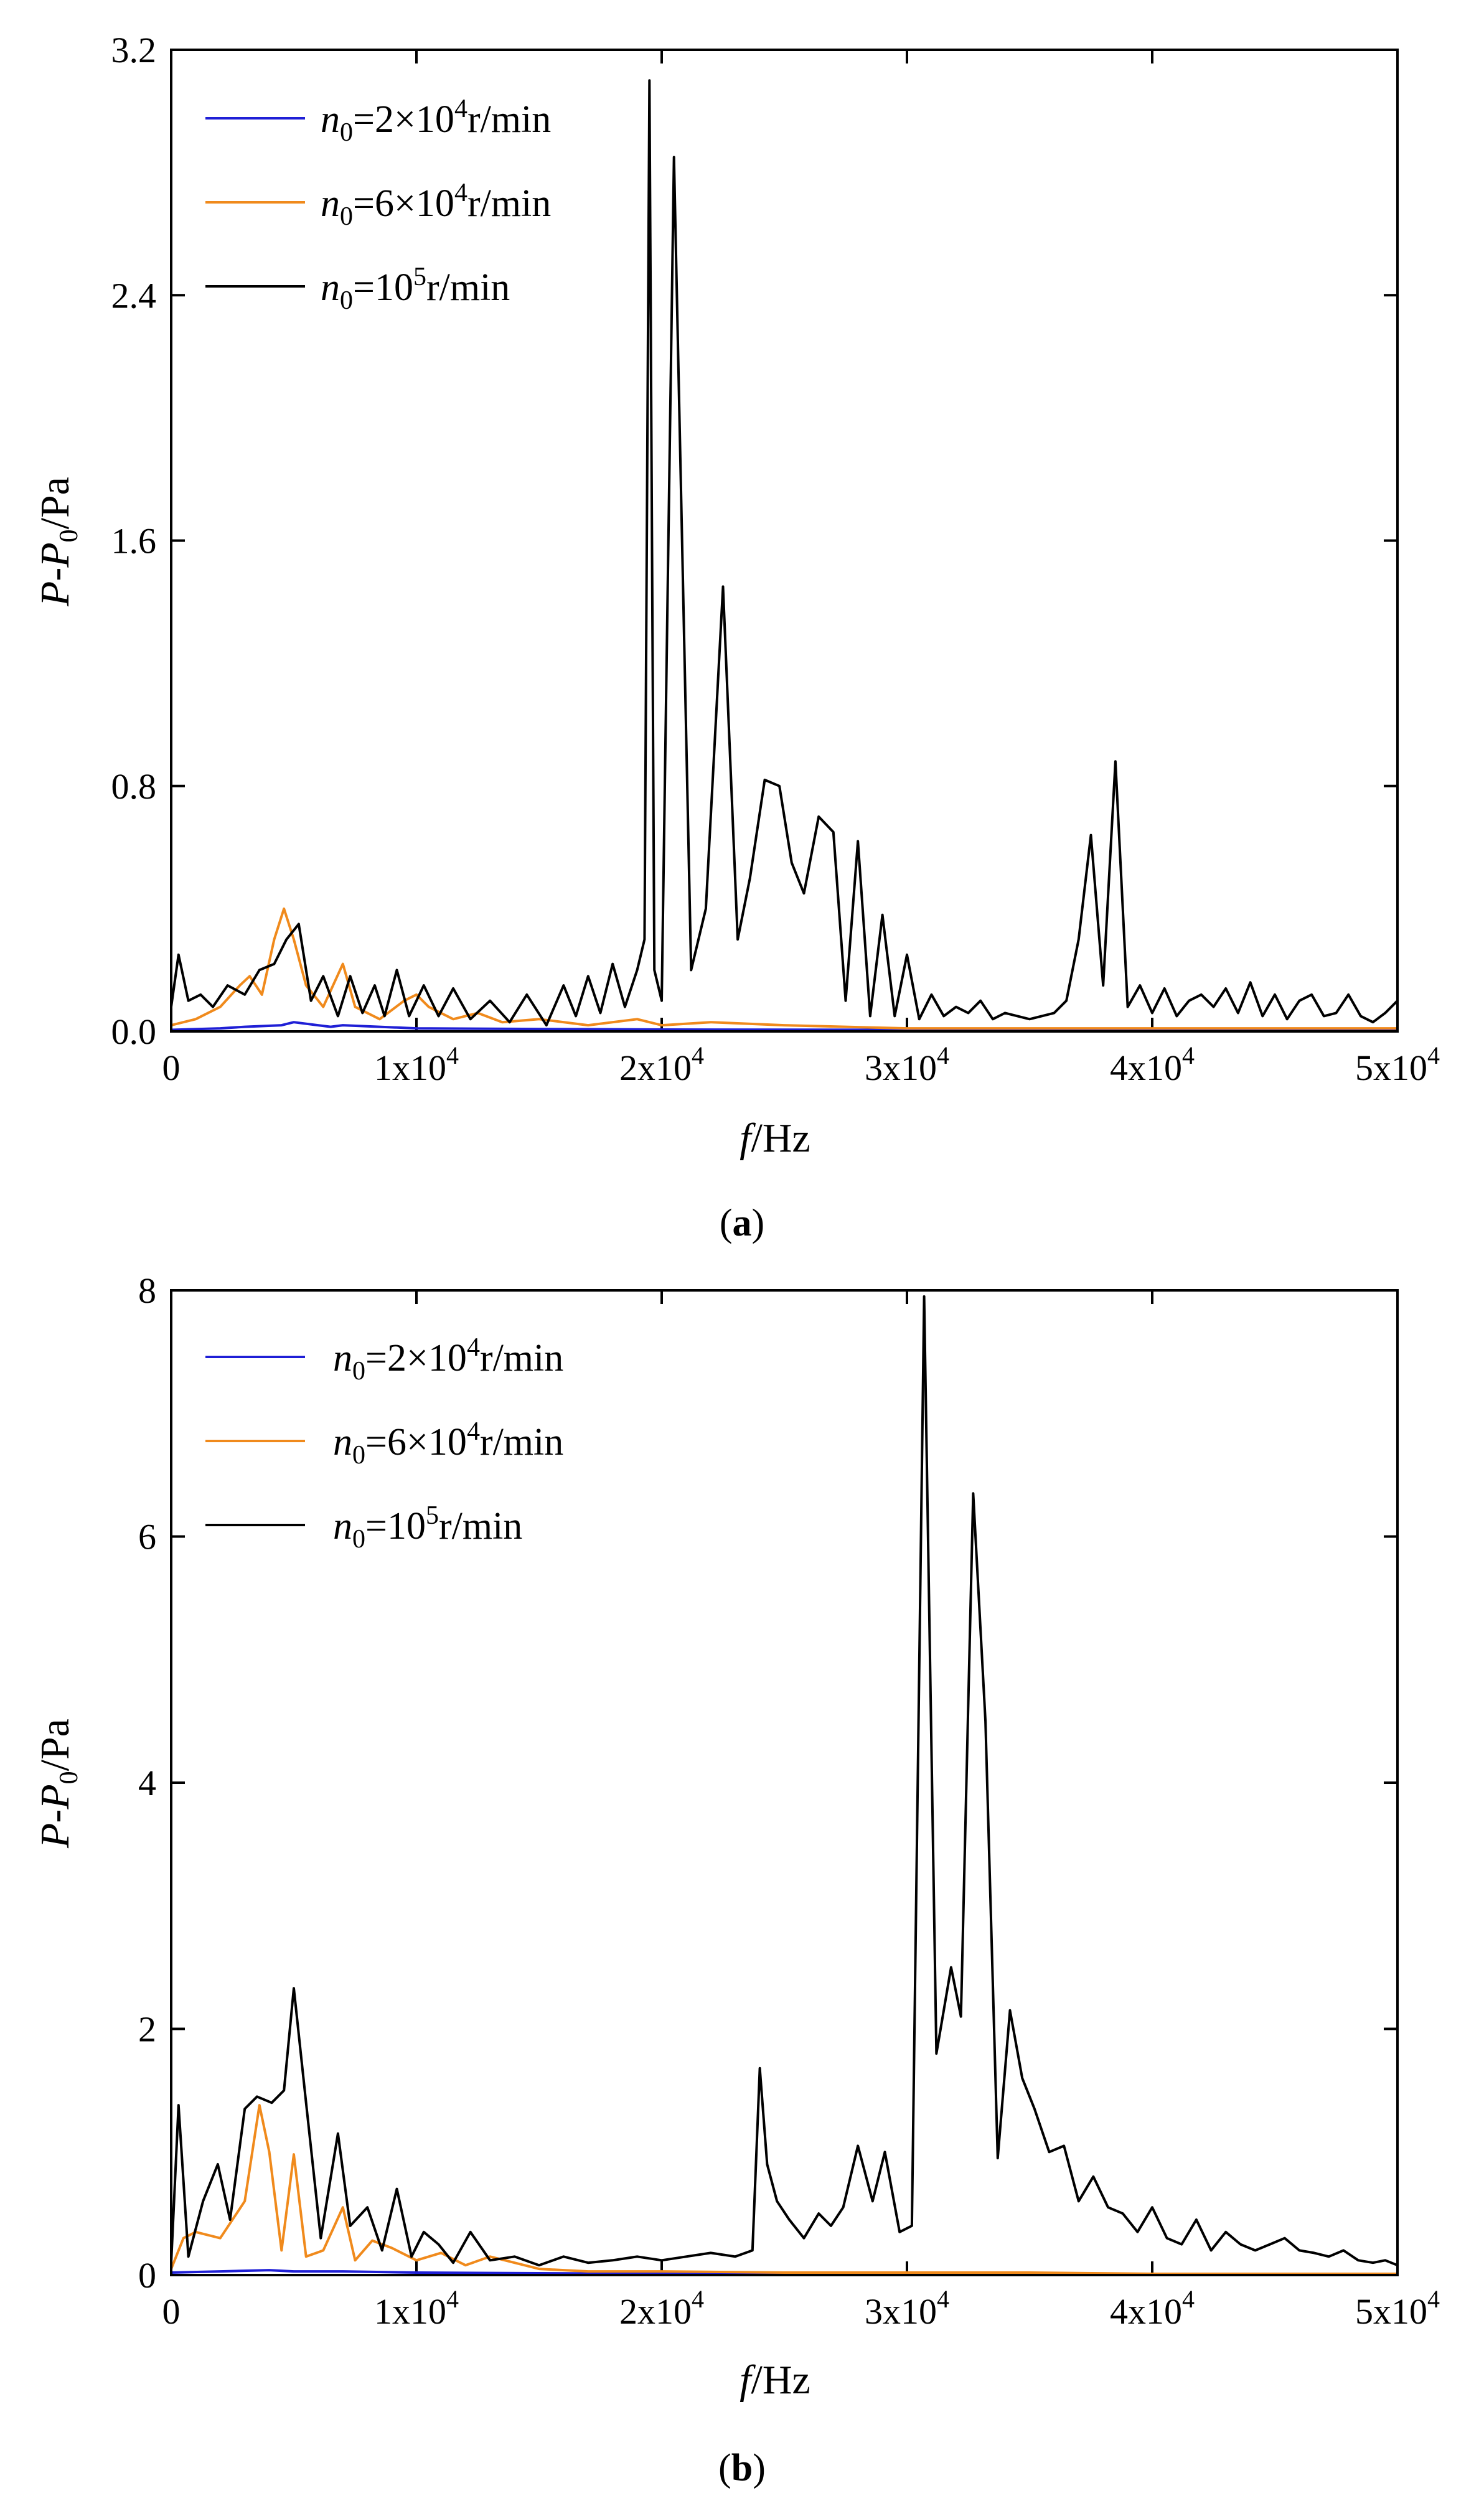  What do you see at coordinates (134, 1031) in the screenshot?
I see `y-tick-label: 0.0` at bounding box center [134, 1031].